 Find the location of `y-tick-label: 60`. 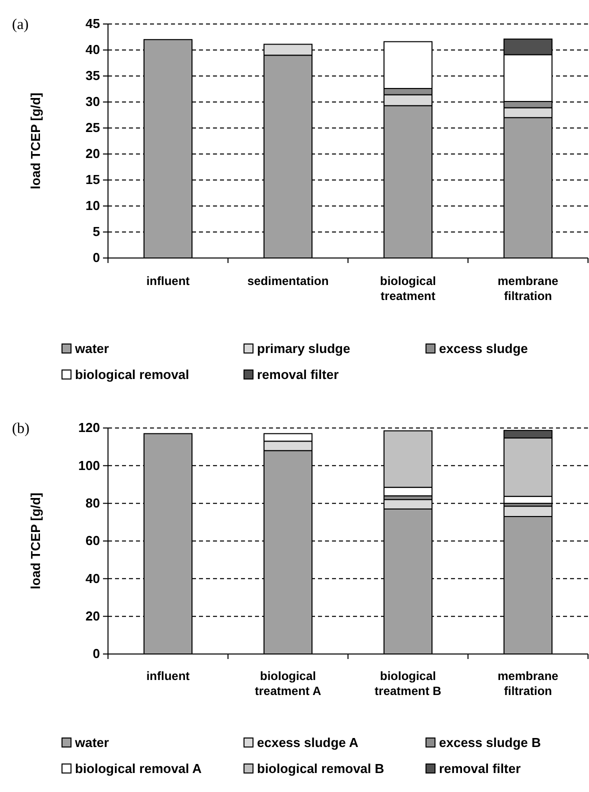

y-tick-label: 60 is located at coordinates (93, 540).